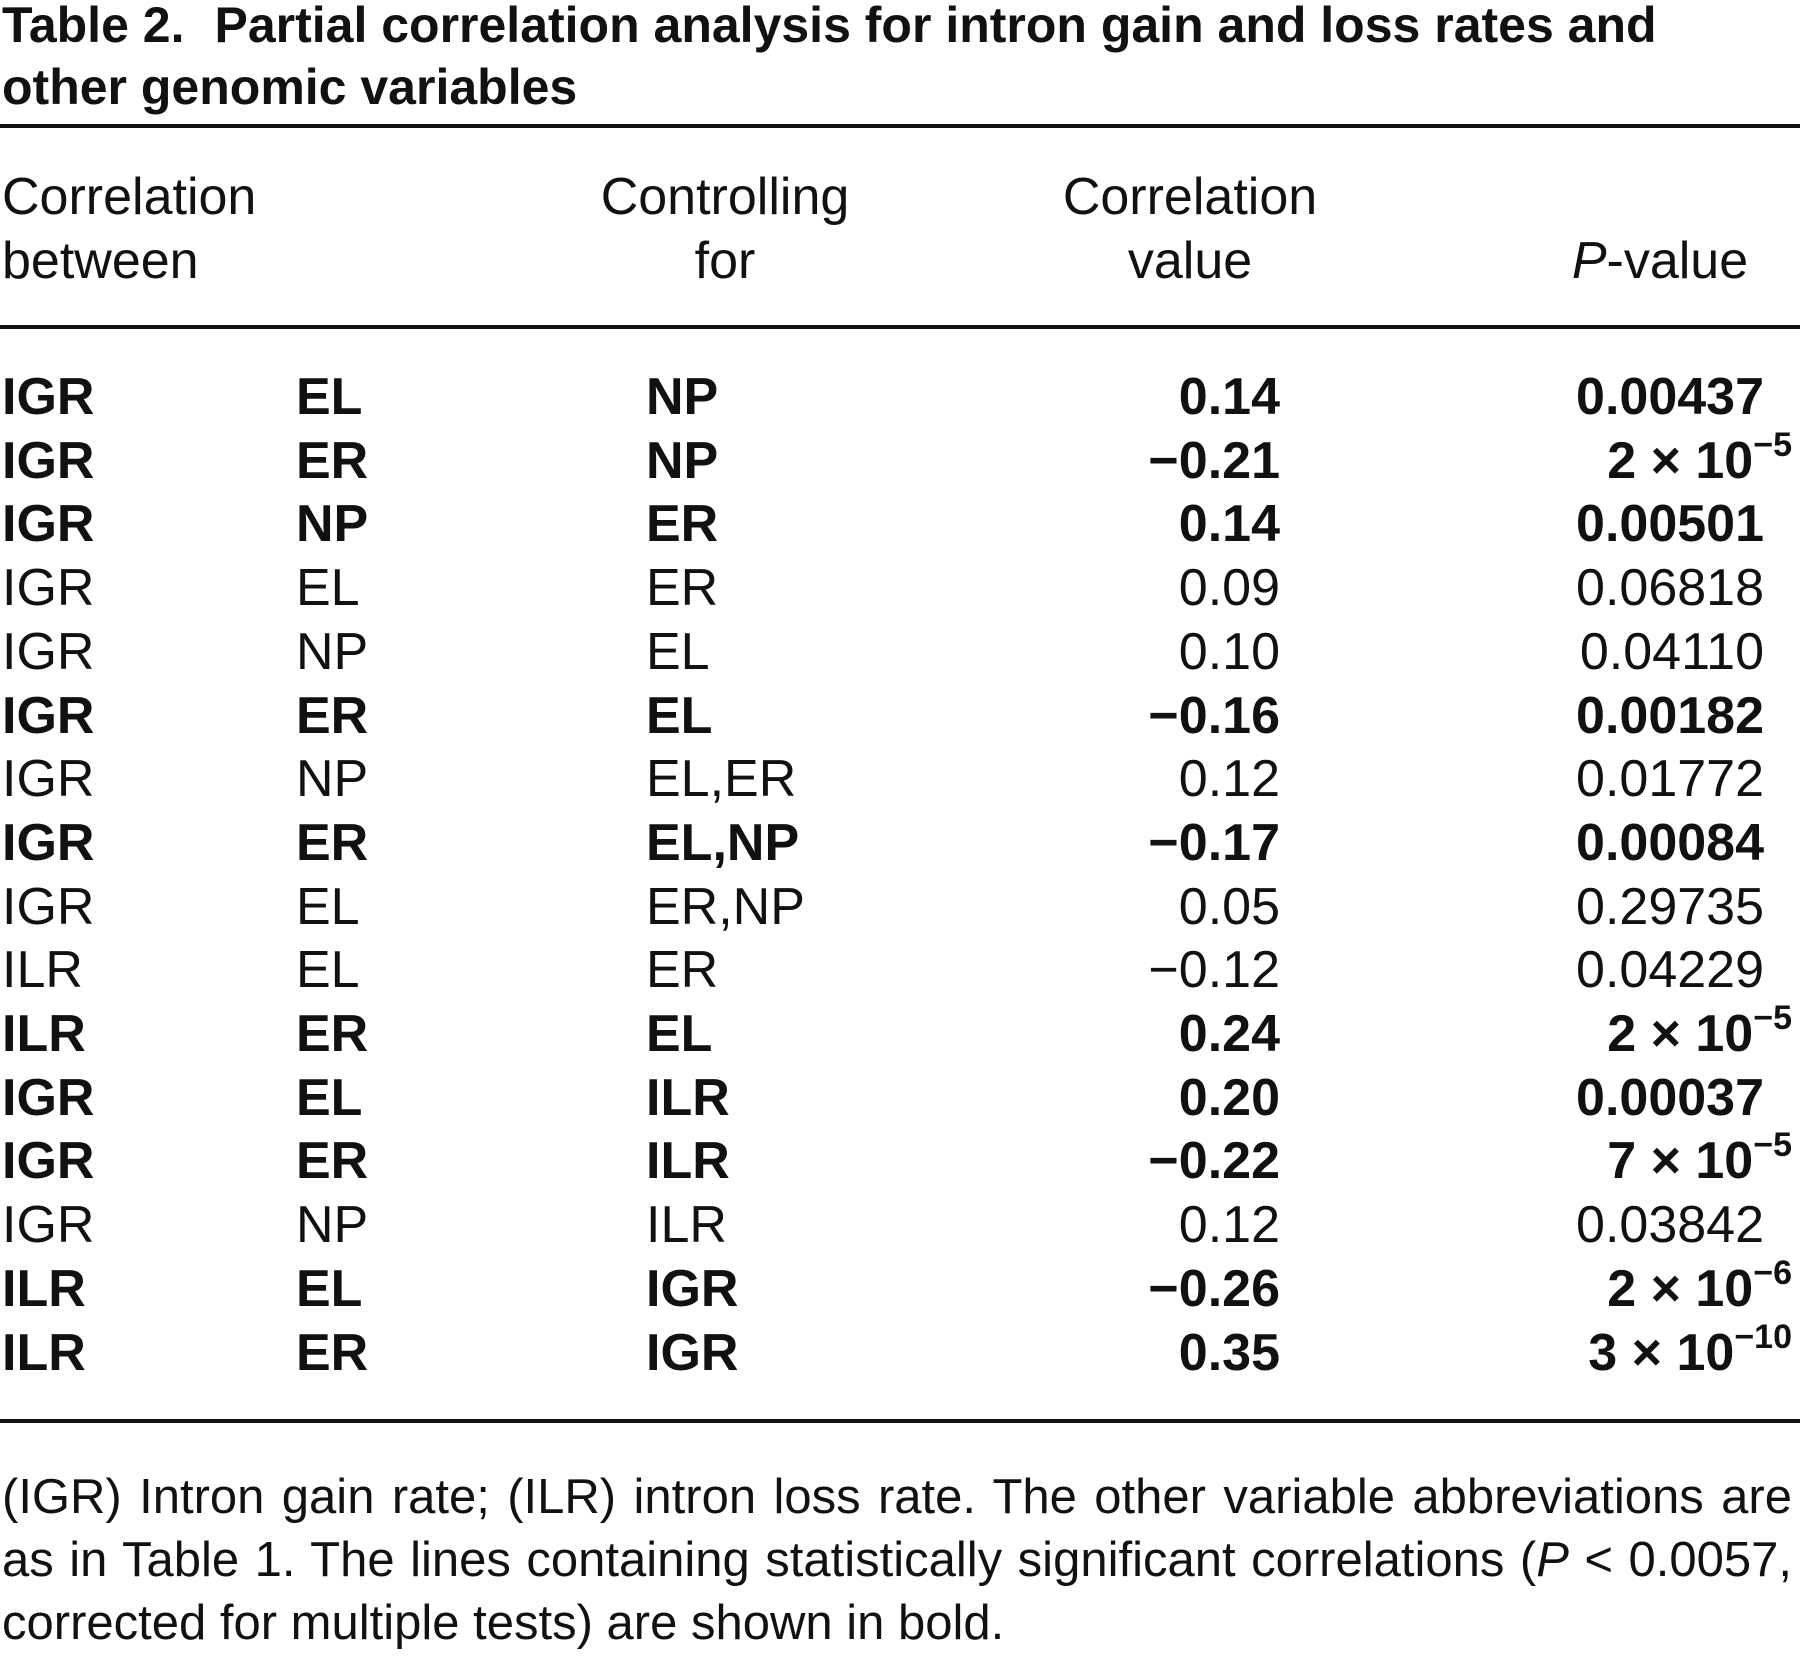  I want to click on numeric-cell: −0.21, so click(1214, 460).